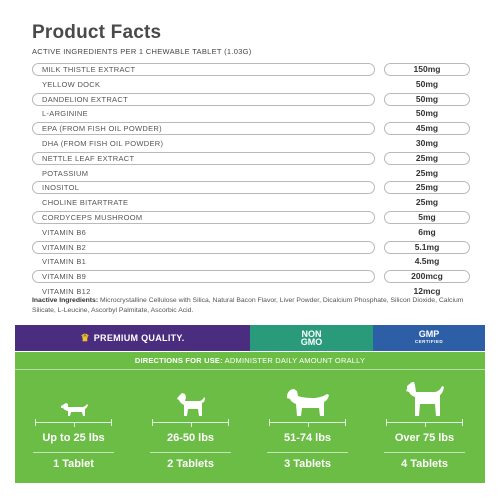 The image size is (500, 500). What do you see at coordinates (307, 464) in the screenshot?
I see `dose-amount: 3 Tablets` at bounding box center [307, 464].